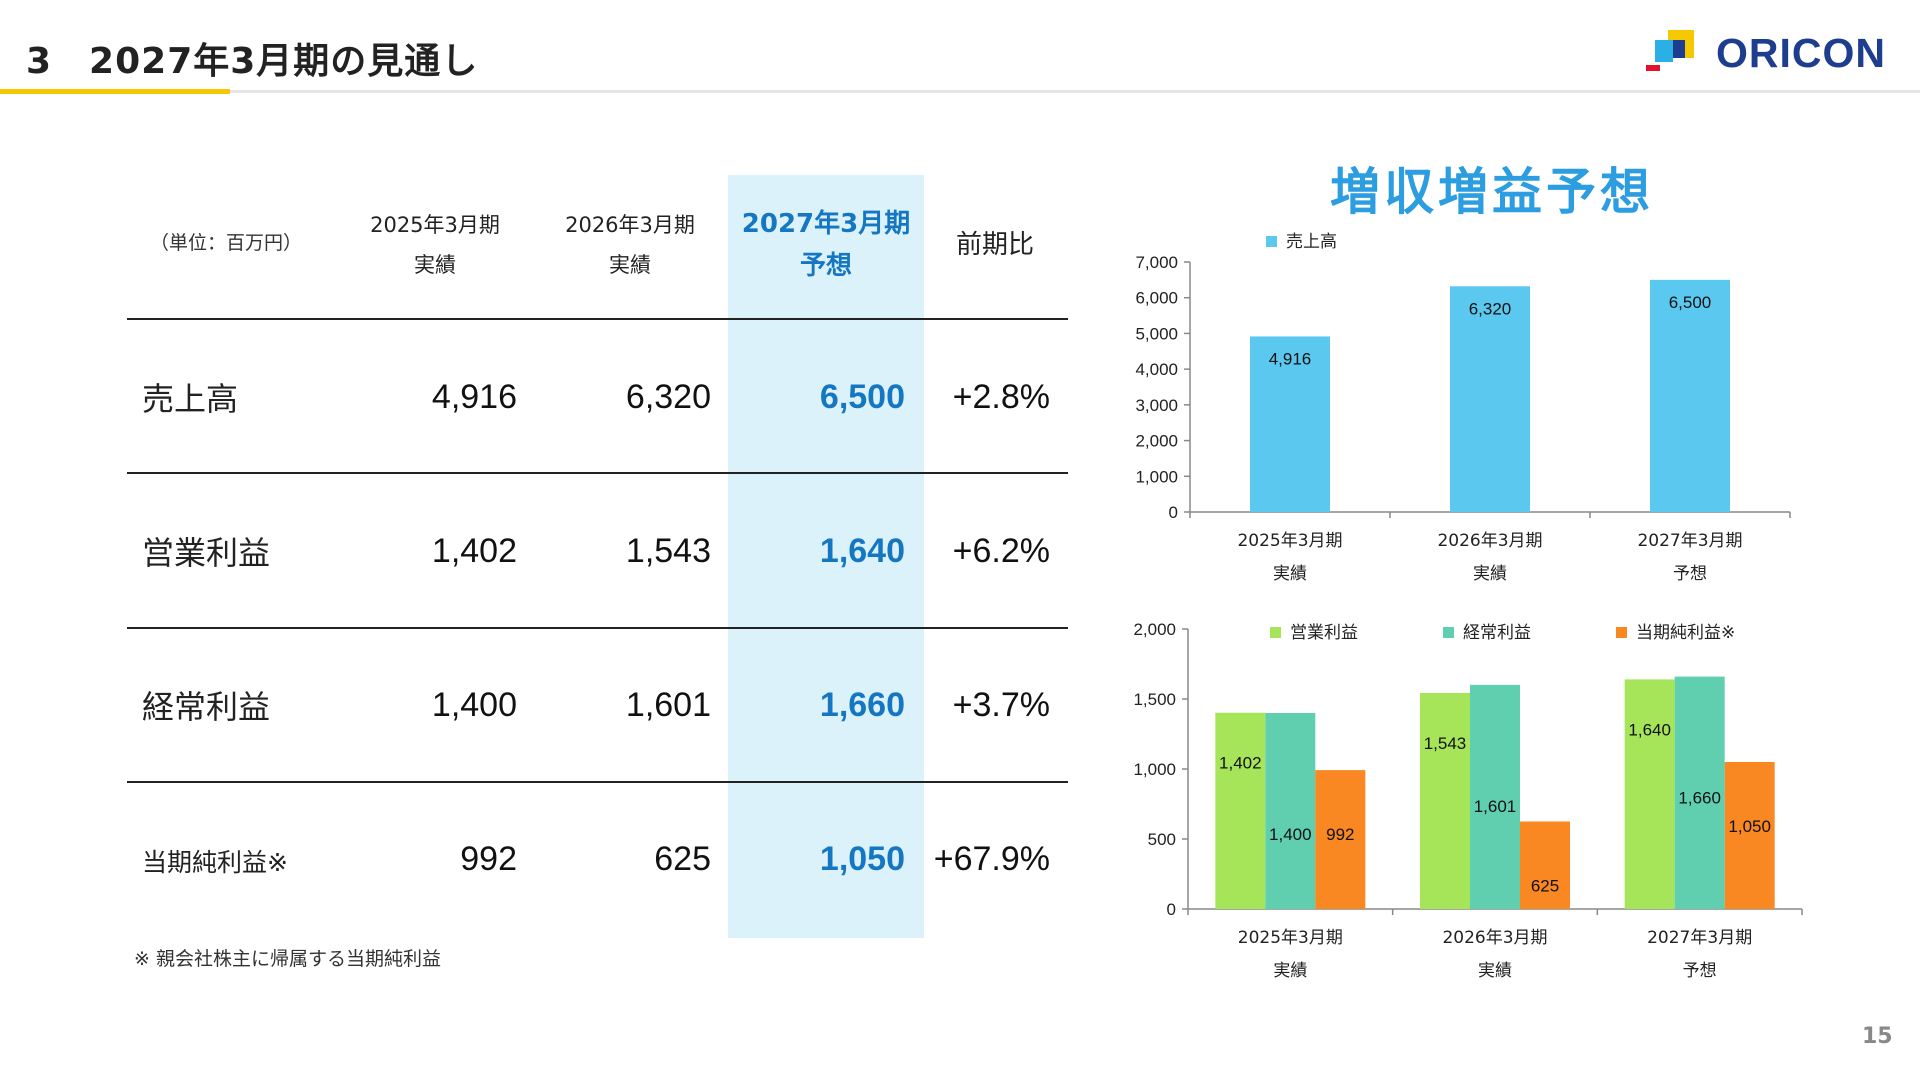  Describe the element at coordinates (115, 91) in the screenshot. I see `header-accent-bar` at that location.